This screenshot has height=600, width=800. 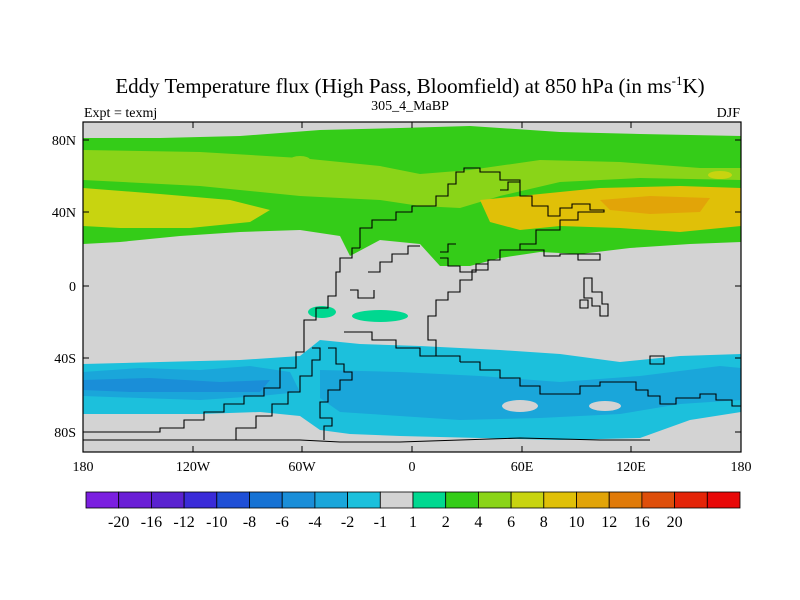 What do you see at coordinates (380, 522) in the screenshot?
I see `colorbar-label: -1` at bounding box center [380, 522].